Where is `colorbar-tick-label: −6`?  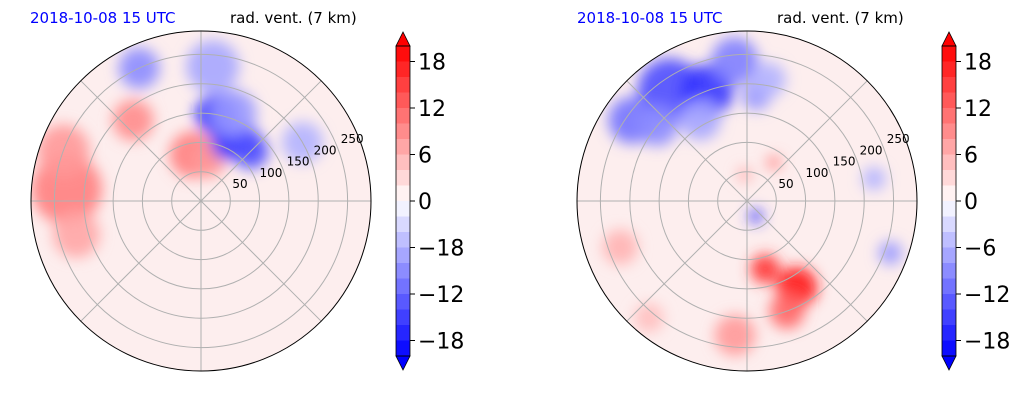
colorbar-tick-label: −6 is located at coordinates (980, 249).